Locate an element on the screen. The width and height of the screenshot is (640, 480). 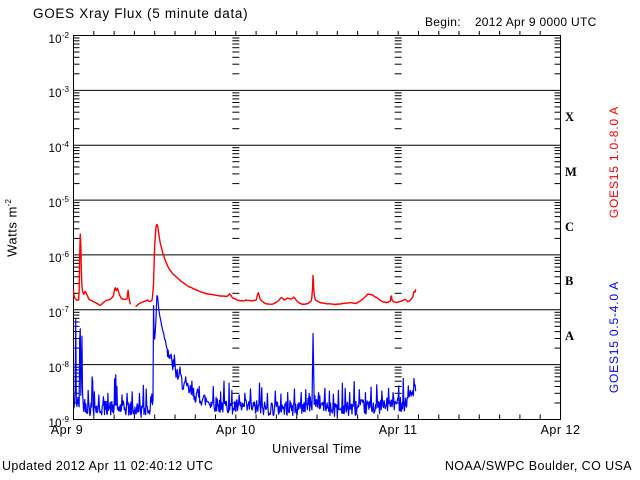
x-tick-label: Apr 9 is located at coordinates (67, 430).